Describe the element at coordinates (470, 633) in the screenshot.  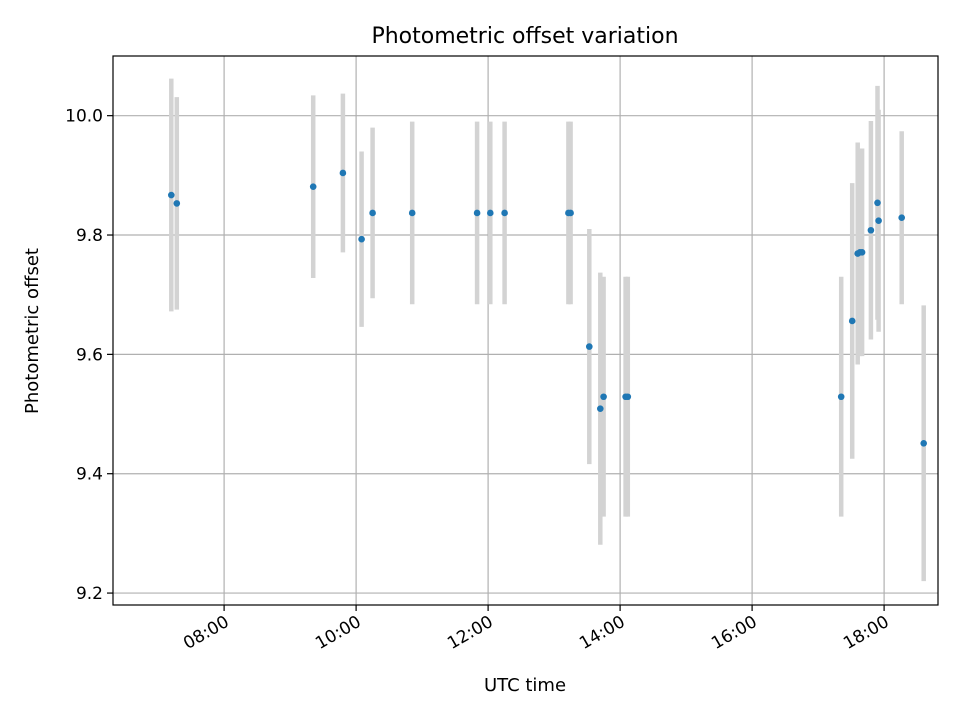
I see `x-tick-label: 12:00` at that location.